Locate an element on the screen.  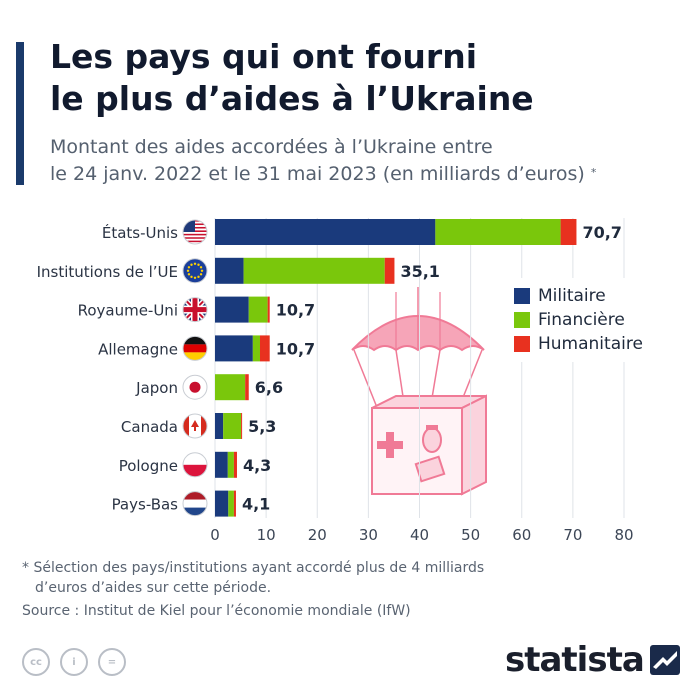
category-label: États-Unis is located at coordinates (140, 232).